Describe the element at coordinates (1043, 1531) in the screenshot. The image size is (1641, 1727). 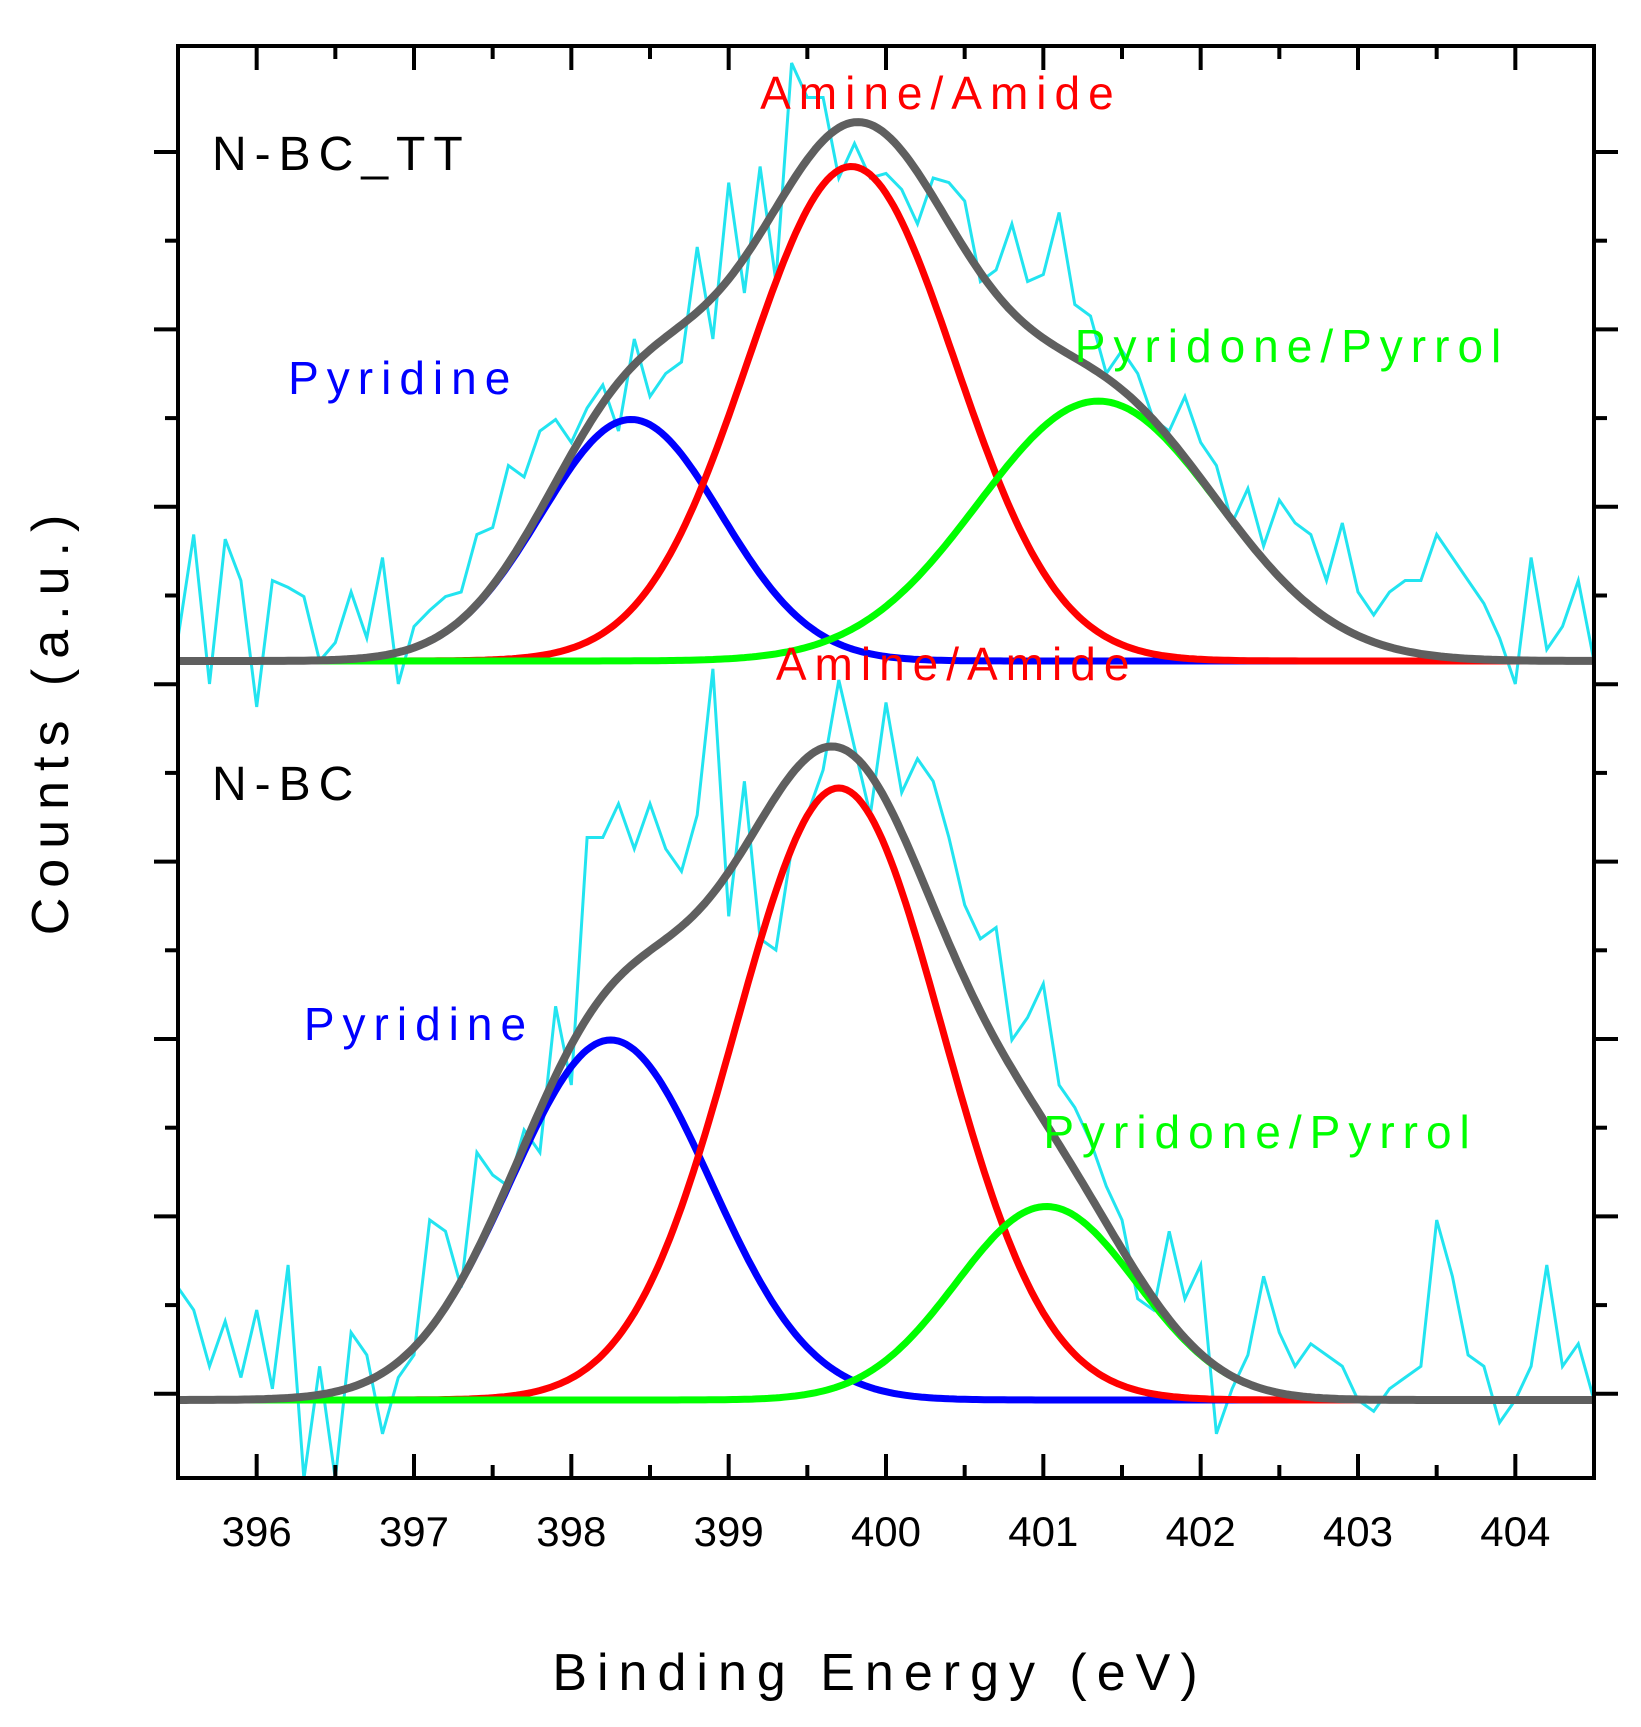
I see `x-tick-label: 401` at that location.